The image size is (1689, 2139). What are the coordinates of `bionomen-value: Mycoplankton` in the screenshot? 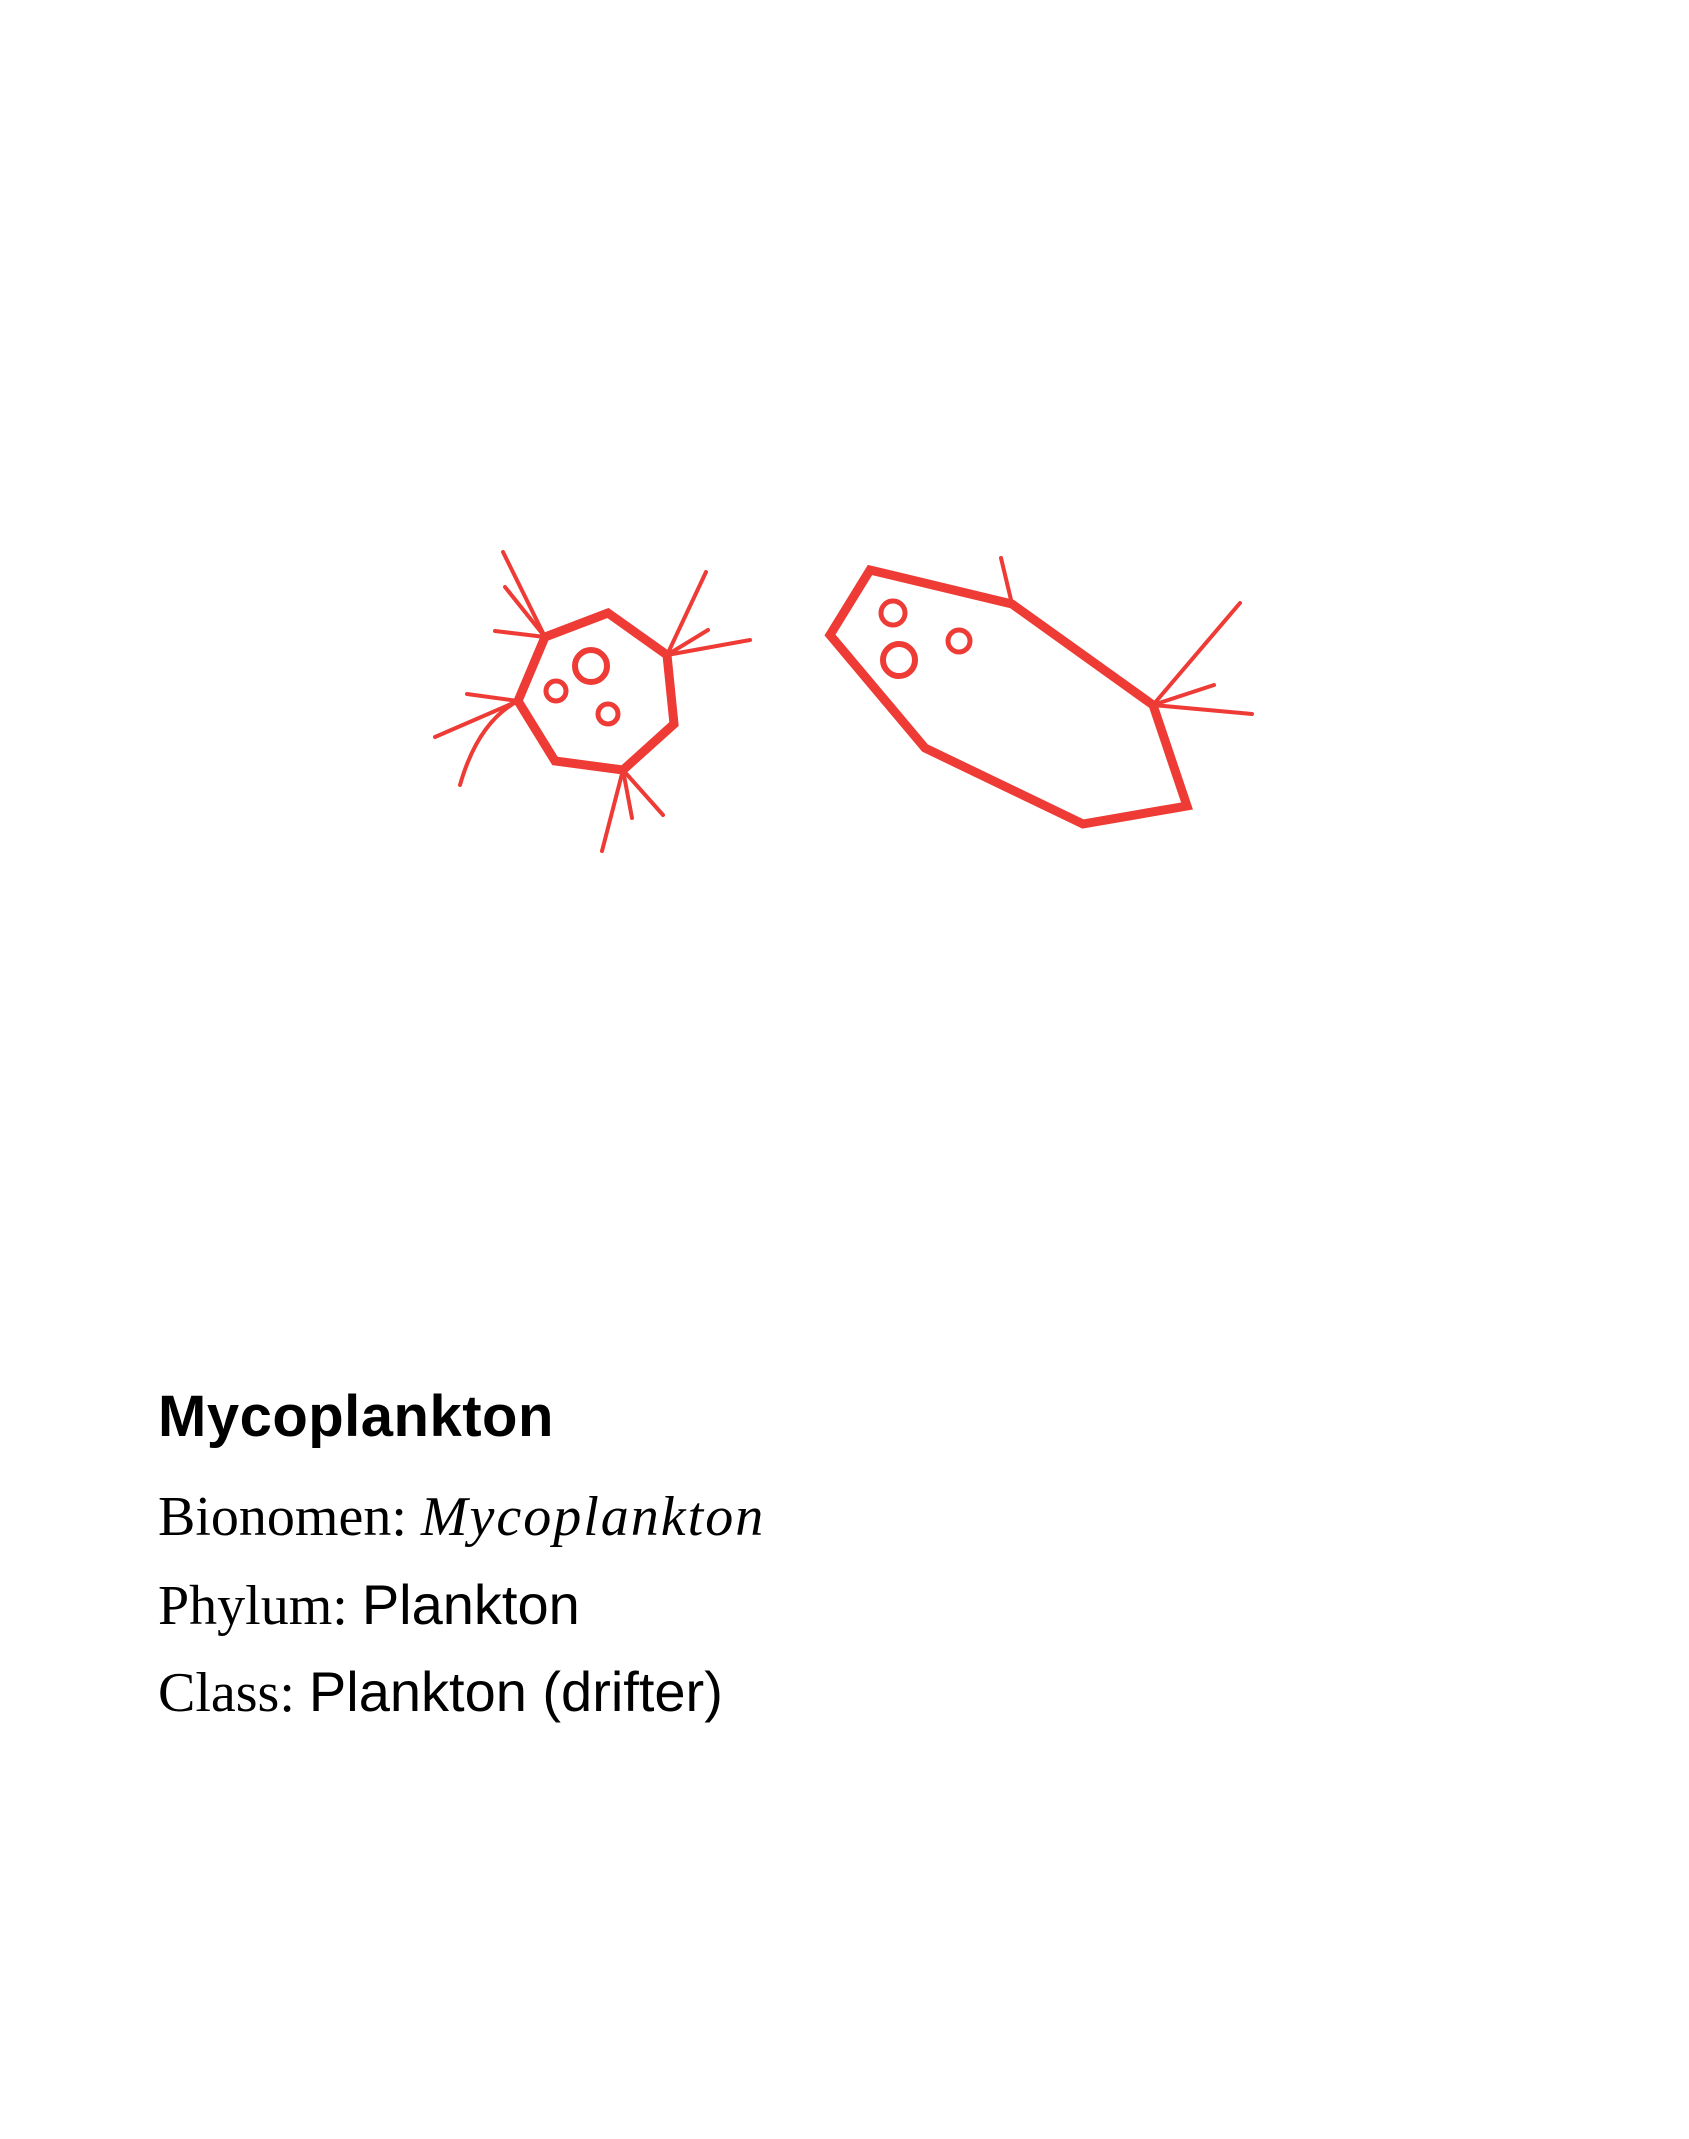 It's located at (593, 1517).